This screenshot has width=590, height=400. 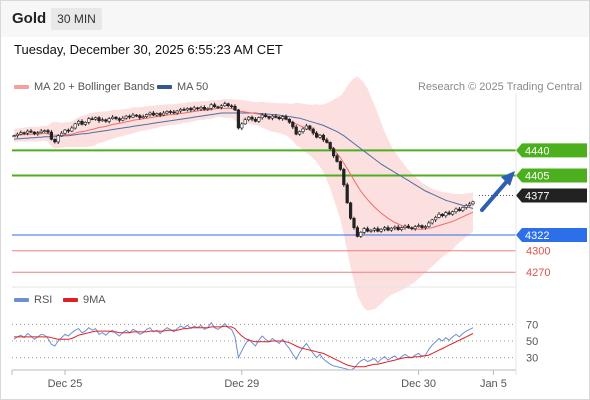 What do you see at coordinates (532, 359) in the screenshot?
I see `rsi-tick-label-30: 30` at bounding box center [532, 359].